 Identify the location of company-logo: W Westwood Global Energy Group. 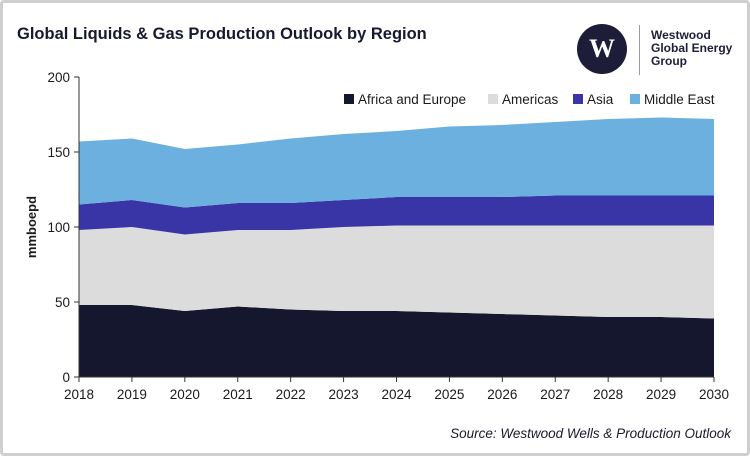
(657, 50).